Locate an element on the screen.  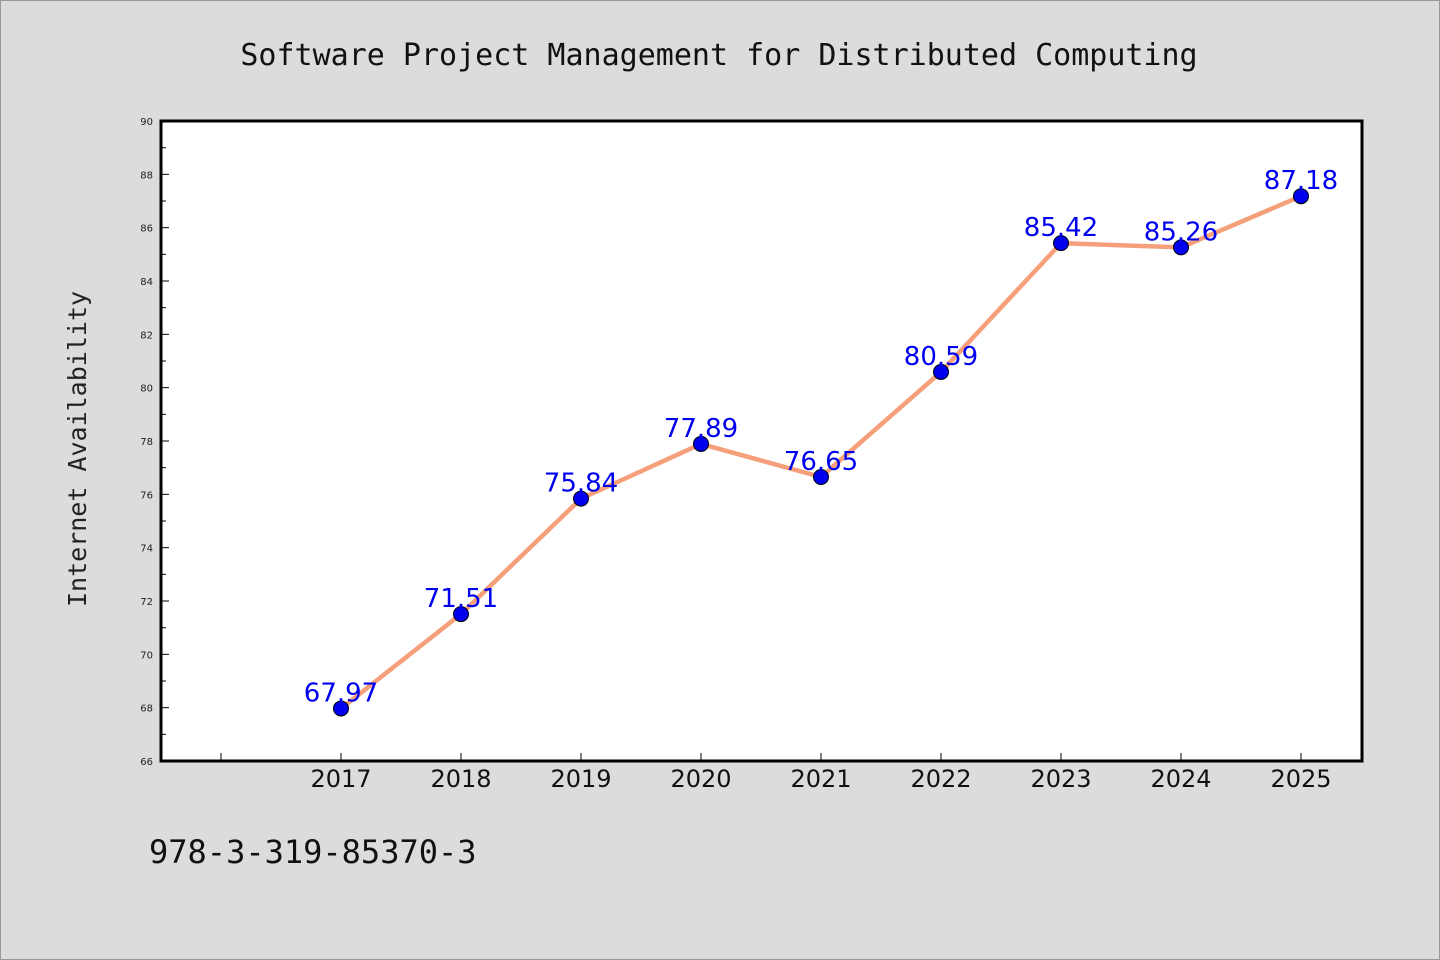
y-tick-label: 72 is located at coordinates (146, 602).